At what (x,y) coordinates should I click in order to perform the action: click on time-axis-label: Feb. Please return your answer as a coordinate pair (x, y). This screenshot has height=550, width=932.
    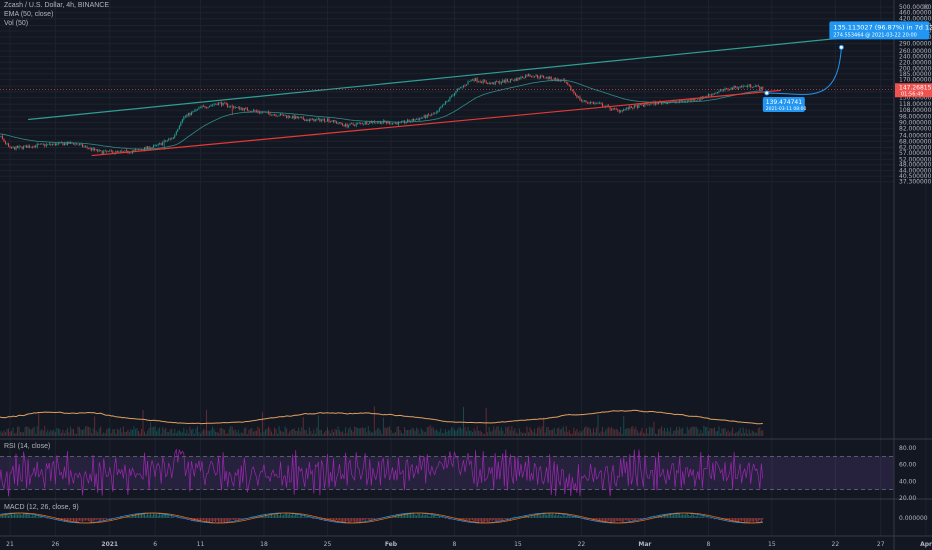
    Looking at the image, I should click on (391, 544).